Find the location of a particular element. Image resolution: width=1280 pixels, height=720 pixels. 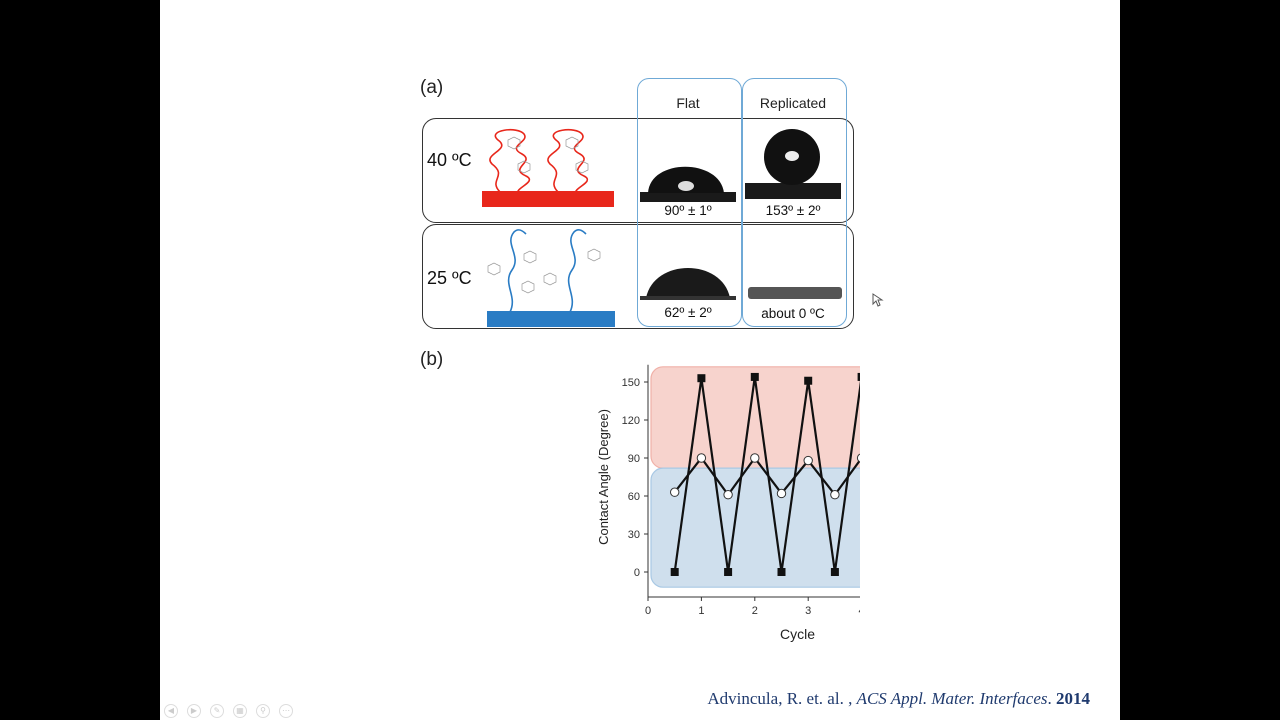

x-tick-label: 4 is located at coordinates (859, 611).